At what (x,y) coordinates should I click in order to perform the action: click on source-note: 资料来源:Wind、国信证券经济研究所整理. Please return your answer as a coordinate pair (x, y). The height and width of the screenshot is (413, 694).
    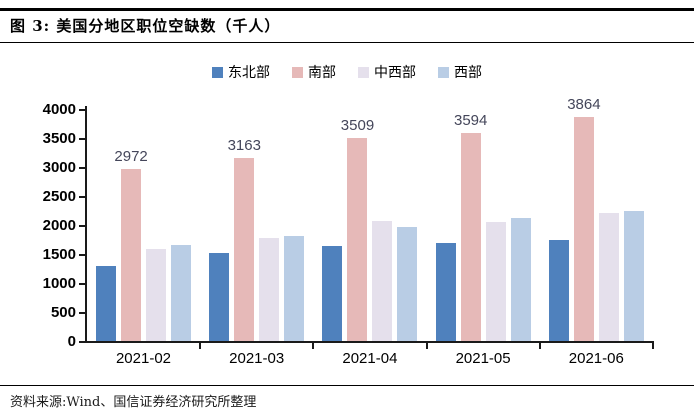
    Looking at the image, I should click on (133, 402).